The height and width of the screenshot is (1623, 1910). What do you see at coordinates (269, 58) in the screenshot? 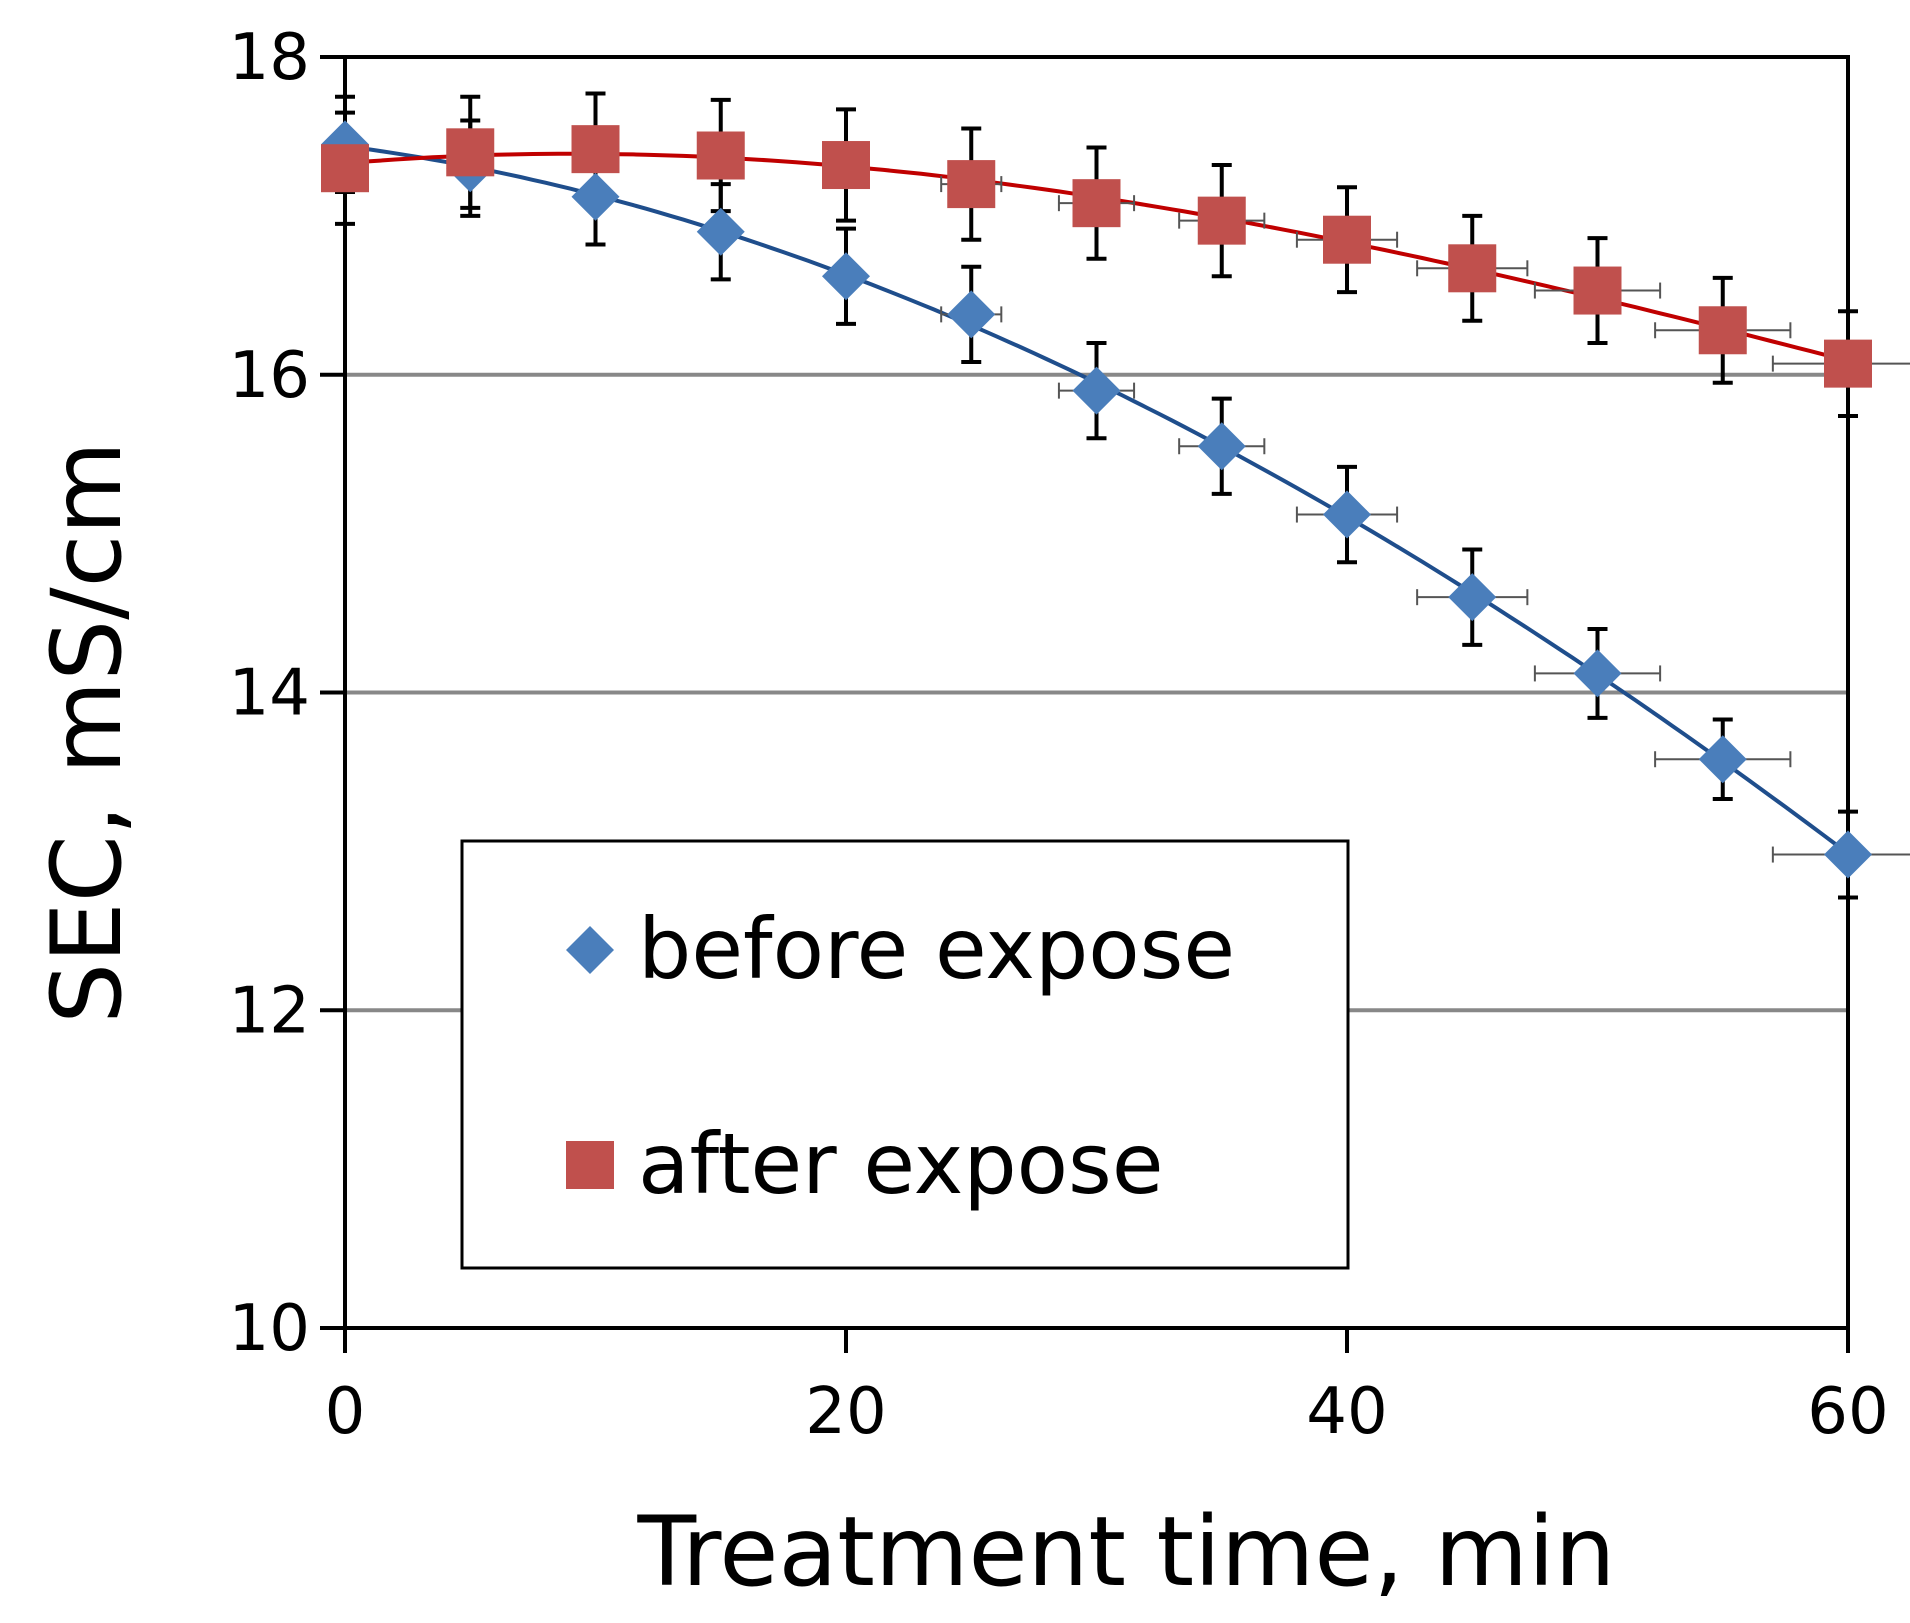
I see `y-tick-label-18: 18` at bounding box center [269, 58].